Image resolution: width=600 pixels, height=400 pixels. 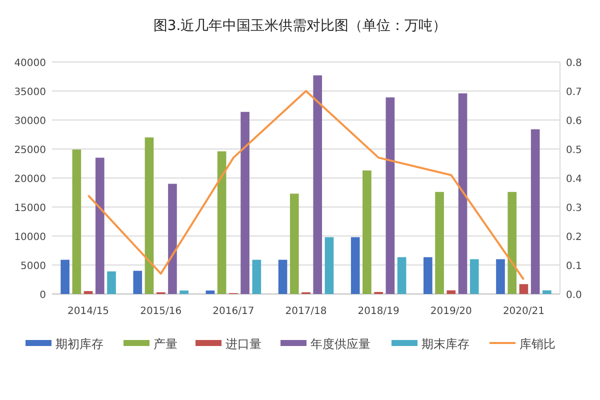 What do you see at coordinates (574, 266) in the screenshot?
I see `y2-tick-label: 0.1` at bounding box center [574, 266].